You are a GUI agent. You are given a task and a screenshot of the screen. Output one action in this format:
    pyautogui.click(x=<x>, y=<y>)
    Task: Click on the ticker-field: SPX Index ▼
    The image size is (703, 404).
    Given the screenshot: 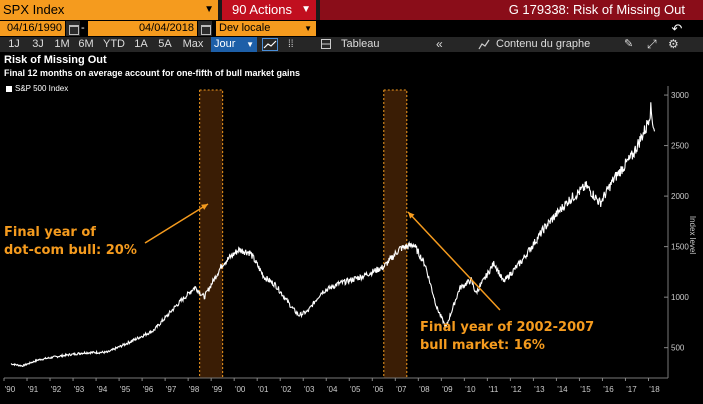 What is the action you would take?
    pyautogui.click(x=109, y=10)
    